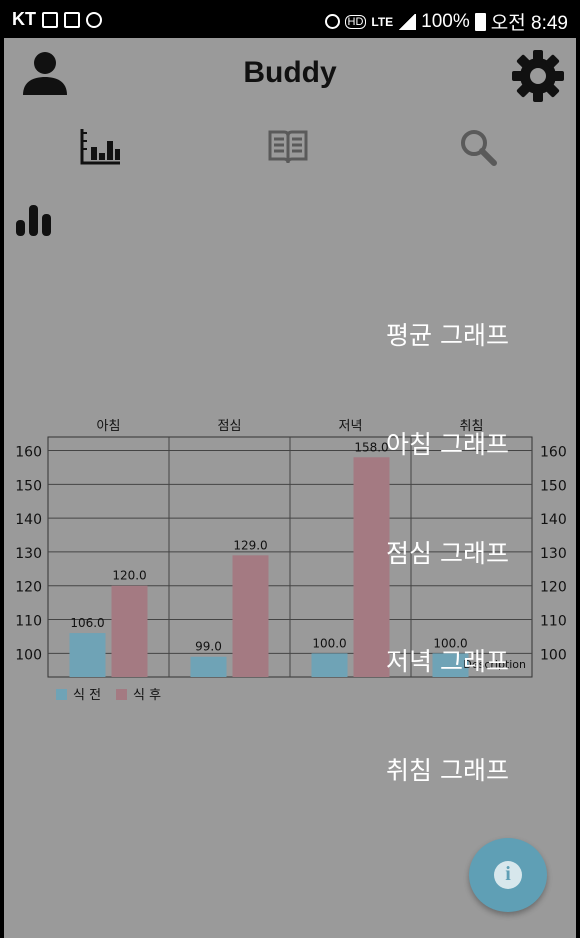  I want to click on status-left: KT, so click(57, 19).